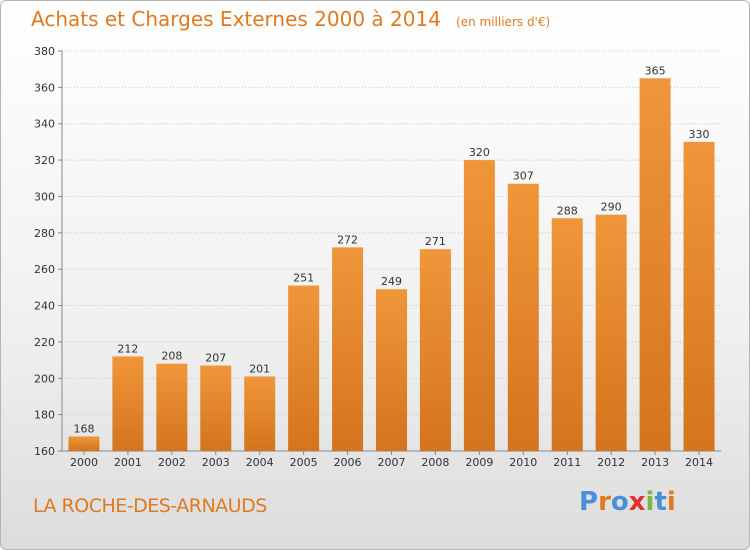 This screenshot has height=550, width=750. What do you see at coordinates (127, 348) in the screenshot?
I see `data-label: 212` at bounding box center [127, 348].